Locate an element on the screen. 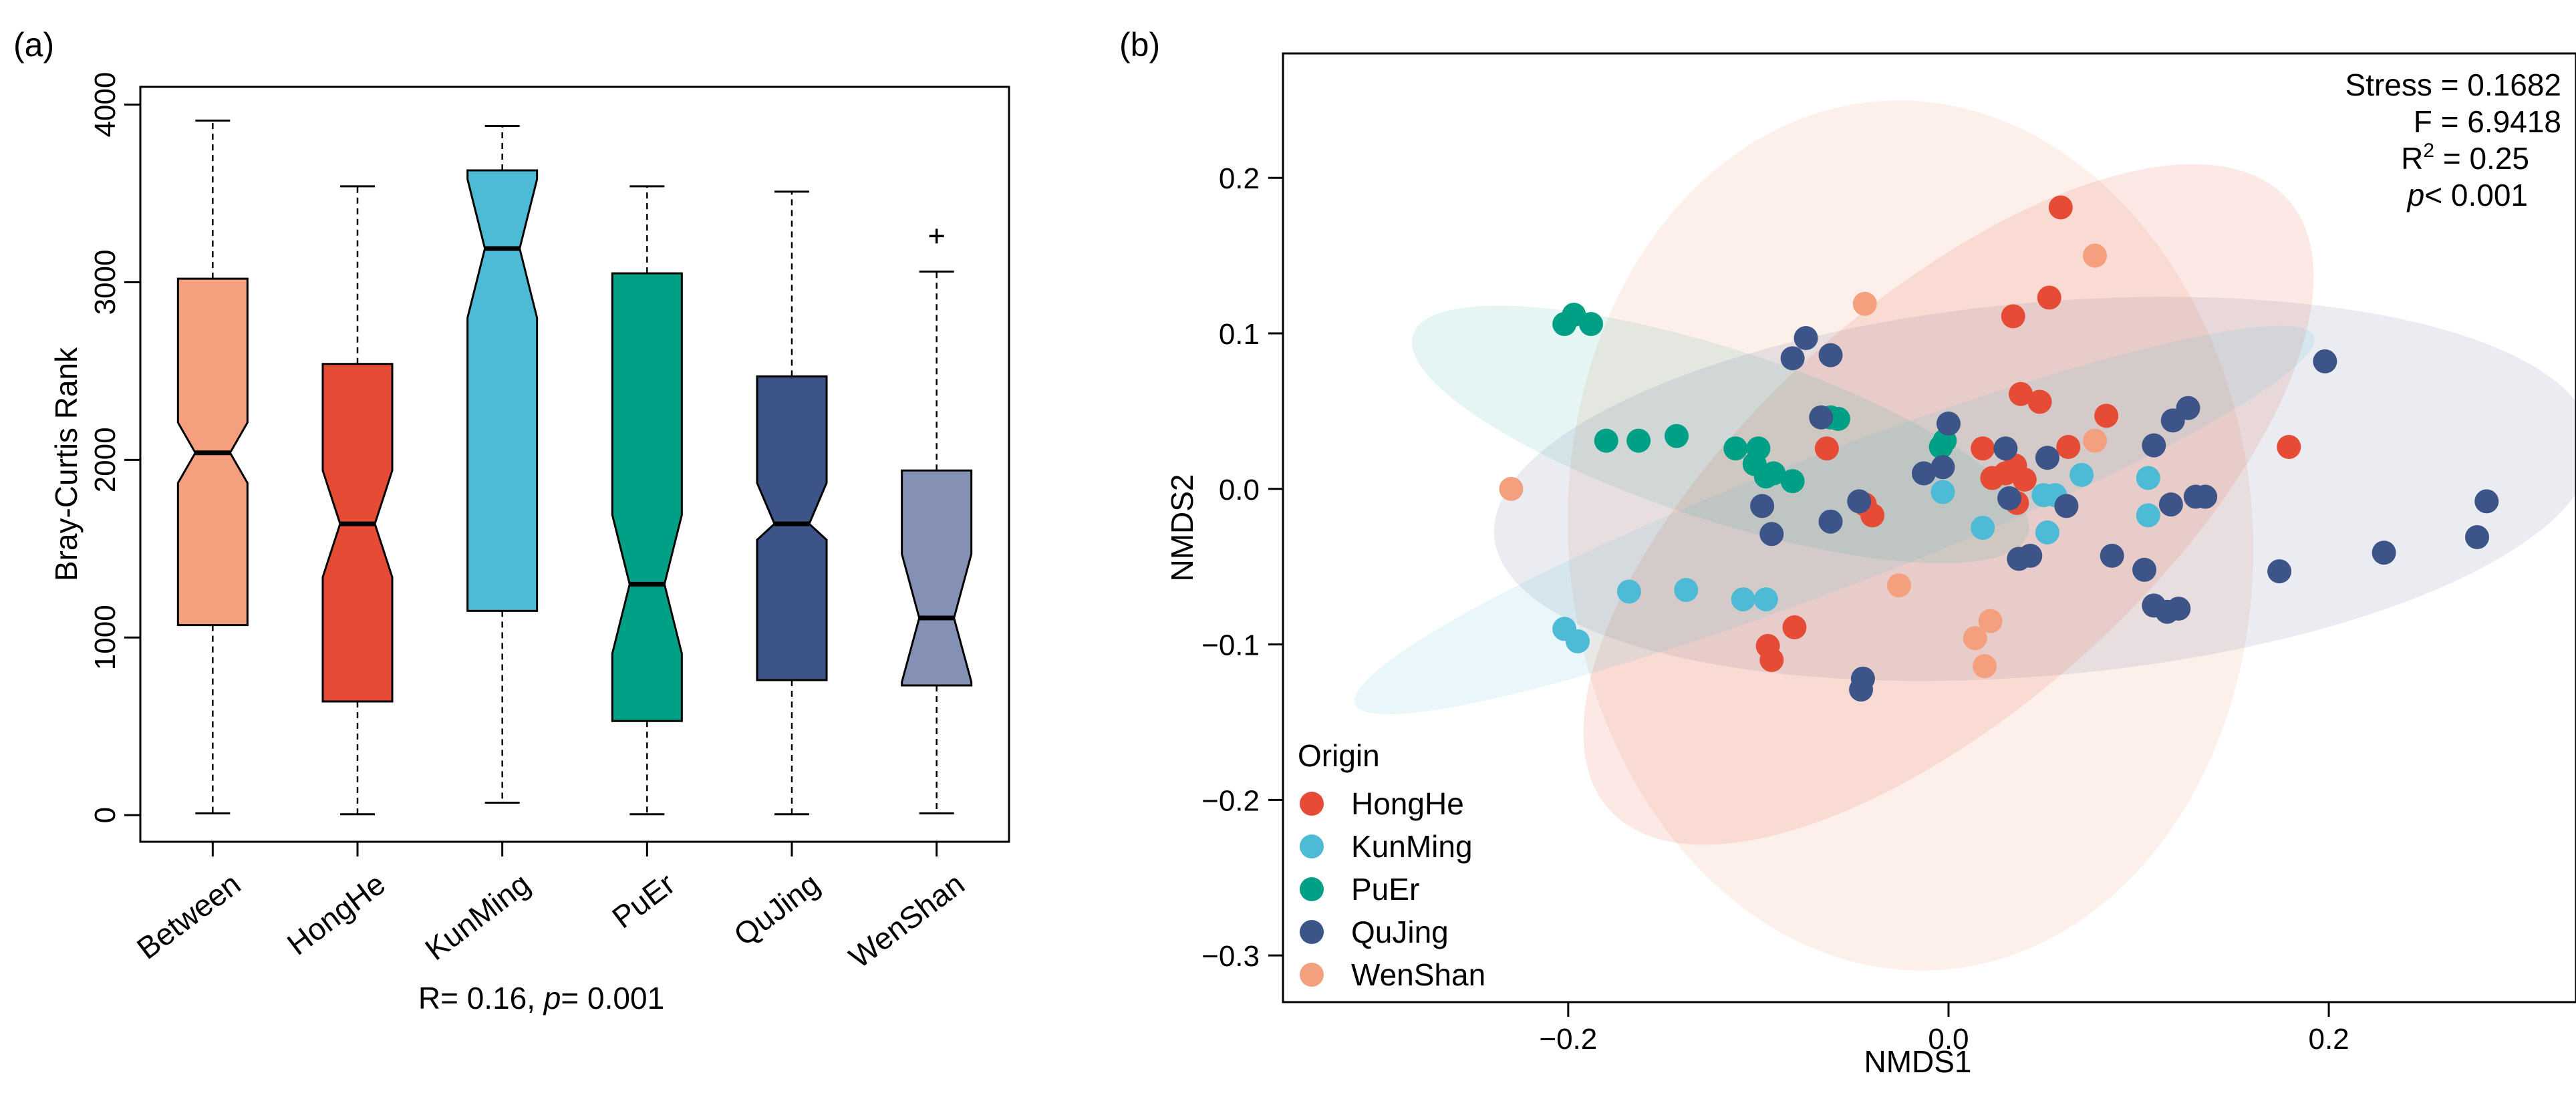 Image resolution: width=2576 pixels, height=1105 pixels. box-puer is located at coordinates (647, 500).